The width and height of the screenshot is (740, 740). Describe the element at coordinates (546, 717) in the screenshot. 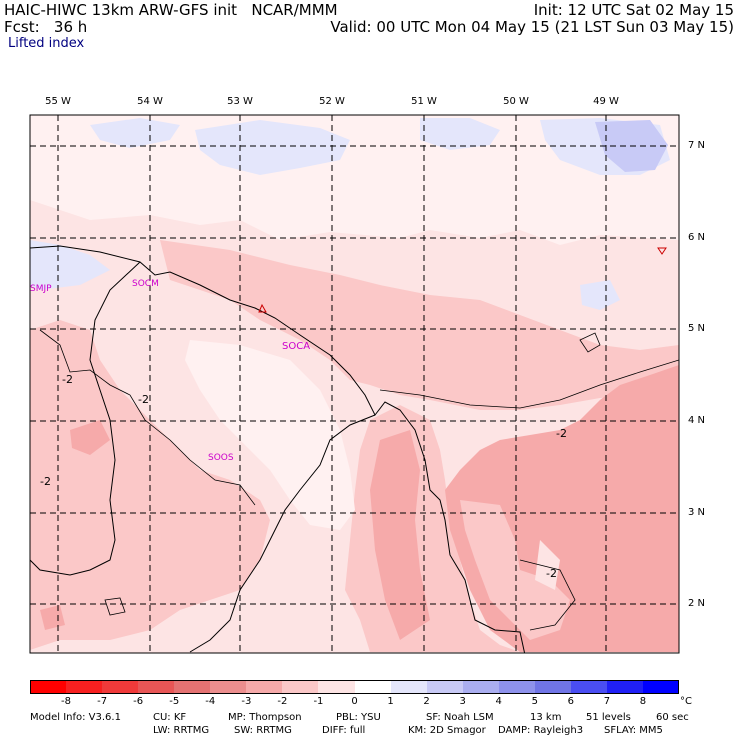

I see `info-resolution: 13 km` at that location.